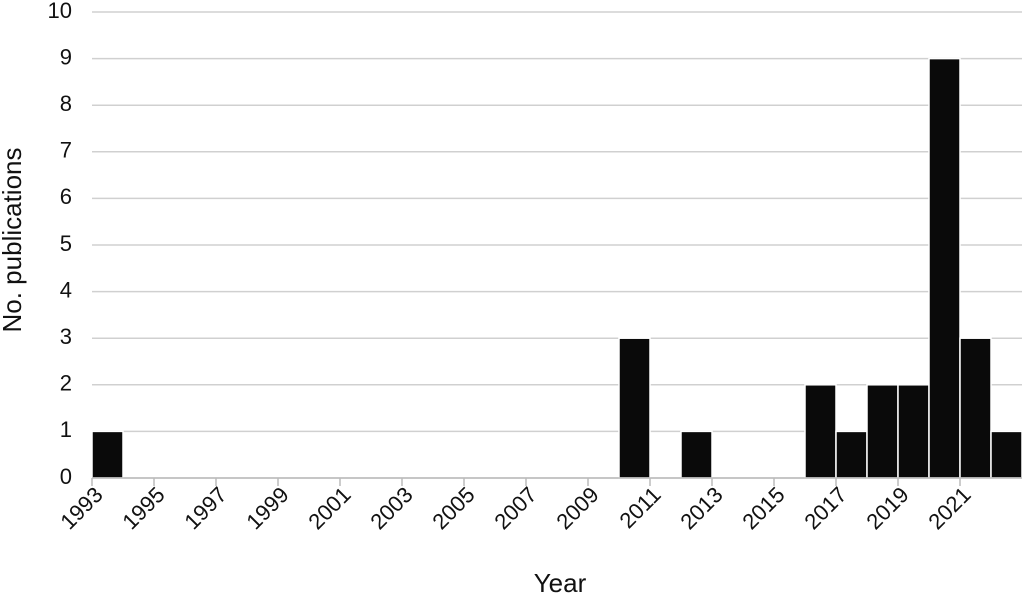 The width and height of the screenshot is (1024, 598). What do you see at coordinates (66, 383) in the screenshot?
I see `y-tick-label: 2` at bounding box center [66, 383].